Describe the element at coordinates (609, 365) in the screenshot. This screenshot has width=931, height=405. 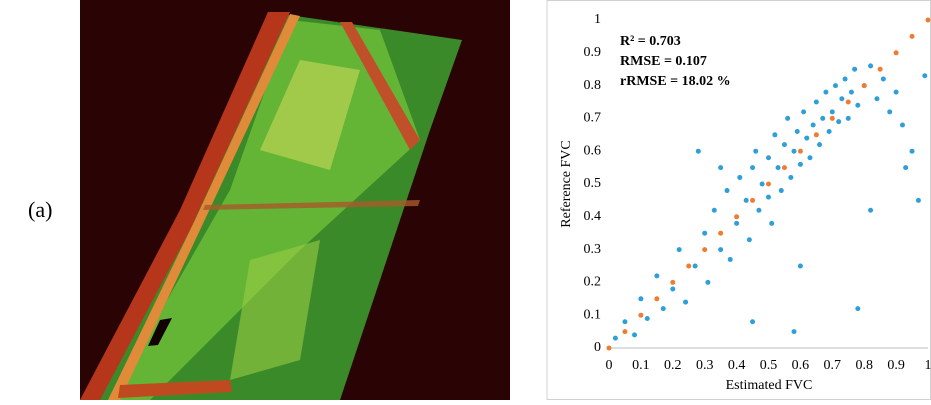
I see `x-tick-label: 0` at that location.